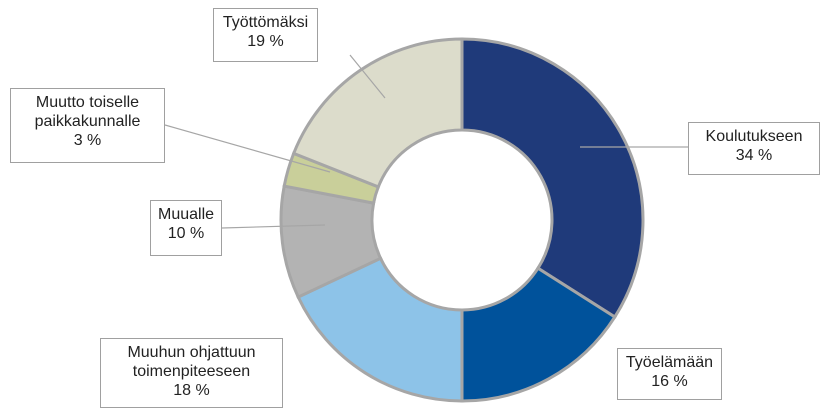 The width and height of the screenshot is (821, 412). What do you see at coordinates (754, 155) in the screenshot?
I see `value-label: 34 %` at bounding box center [754, 155].